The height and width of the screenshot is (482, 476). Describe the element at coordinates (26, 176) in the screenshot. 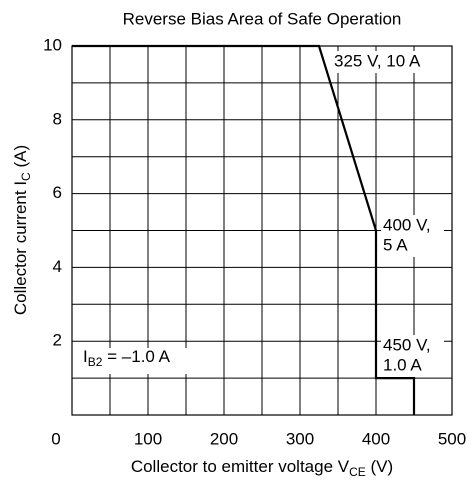

I see `y-axis-label-part: C` at that location.